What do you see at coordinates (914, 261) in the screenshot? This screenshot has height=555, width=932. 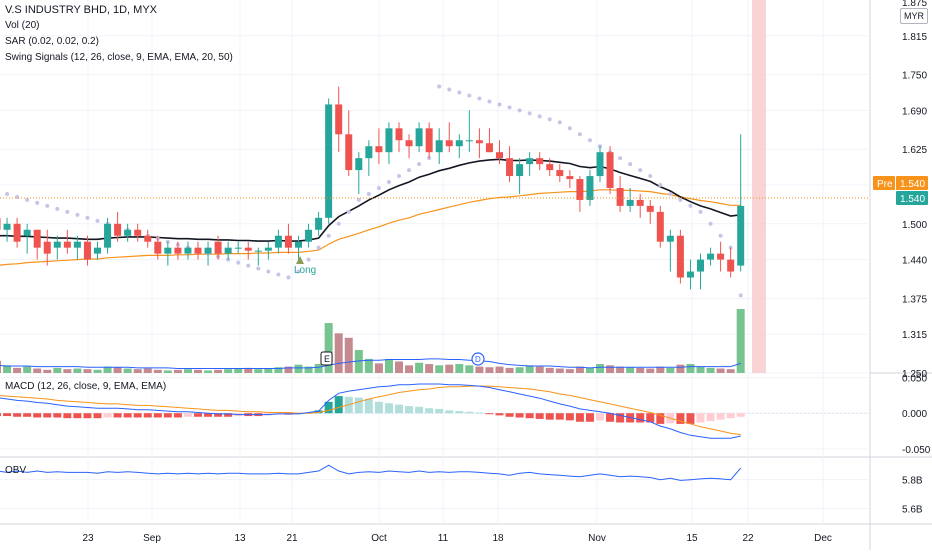 I see `price-tick-label: 1.440` at bounding box center [914, 261].